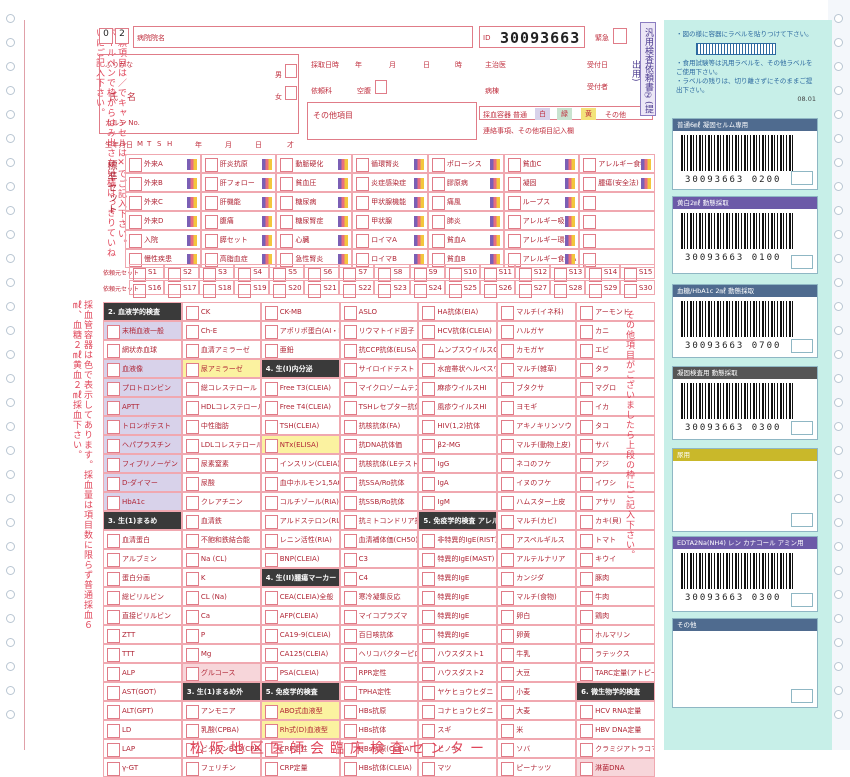 Image resolution: width=850 pixels, height=777 pixels. I want to click on custom-set-checkbox: S30, so click(637, 289).